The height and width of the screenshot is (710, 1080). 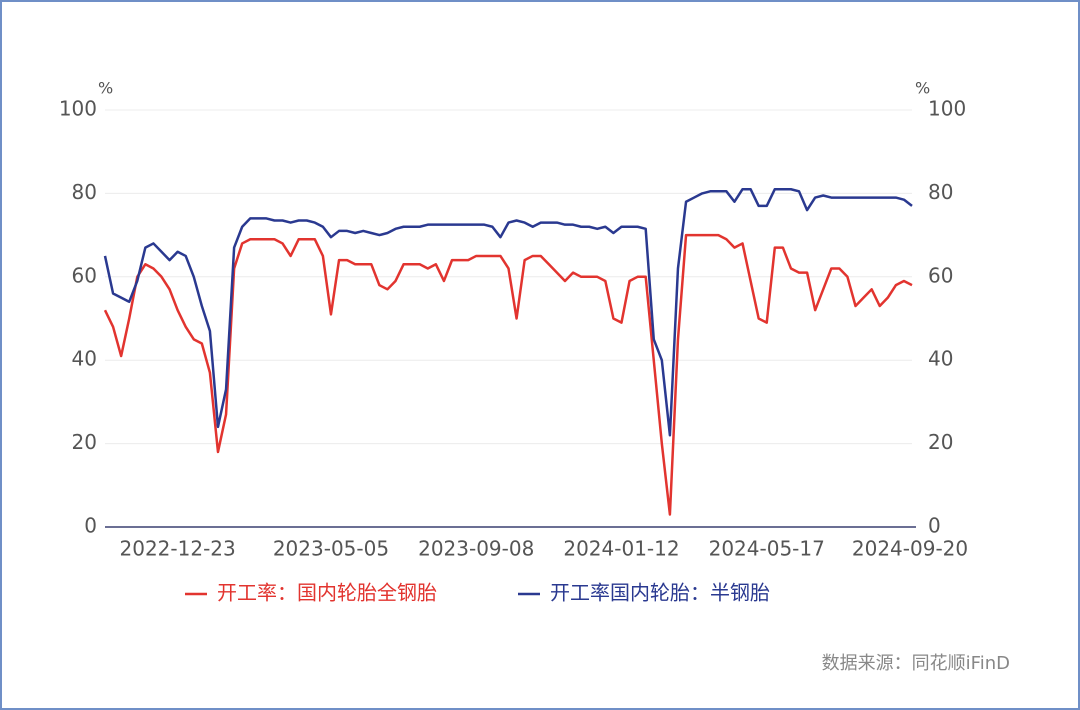 What do you see at coordinates (178, 549) in the screenshot?
I see `x-tick-label: 2022-12-23` at bounding box center [178, 549].